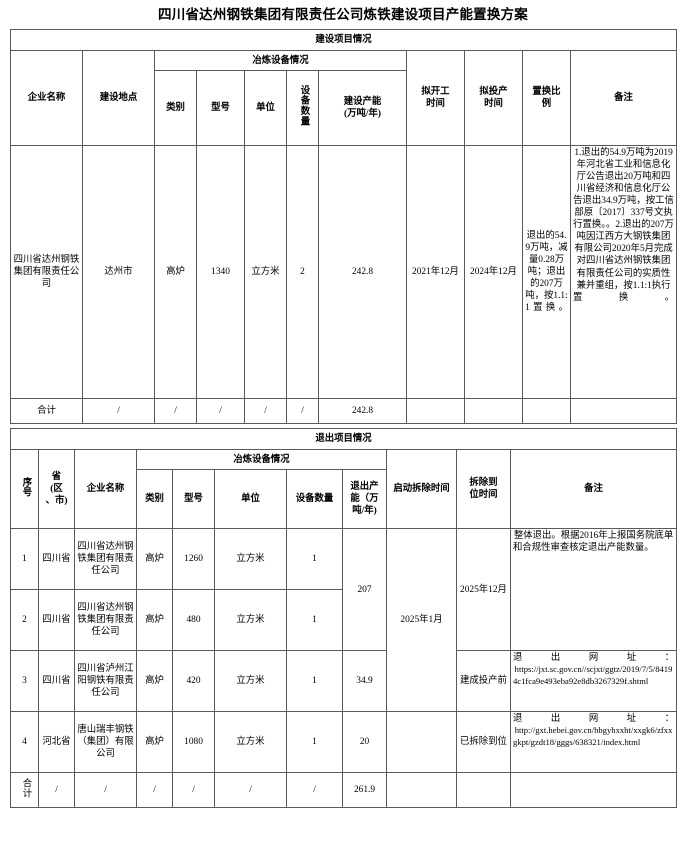  What do you see at coordinates (250, 790) in the screenshot?
I see `cell-exit-total-unit: /` at bounding box center [250, 790].